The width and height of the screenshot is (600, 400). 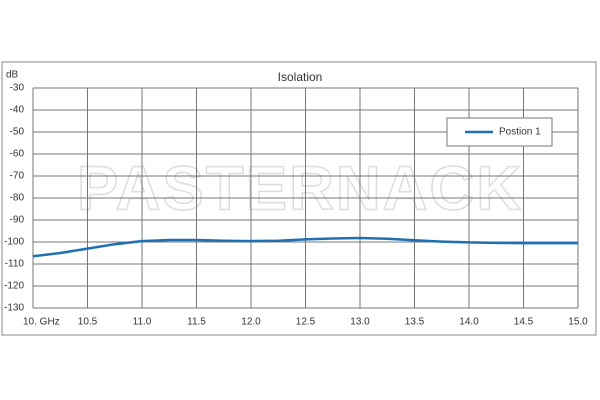 What do you see at coordinates (524, 322) in the screenshot?
I see `x-tick-label: 14.5` at bounding box center [524, 322].